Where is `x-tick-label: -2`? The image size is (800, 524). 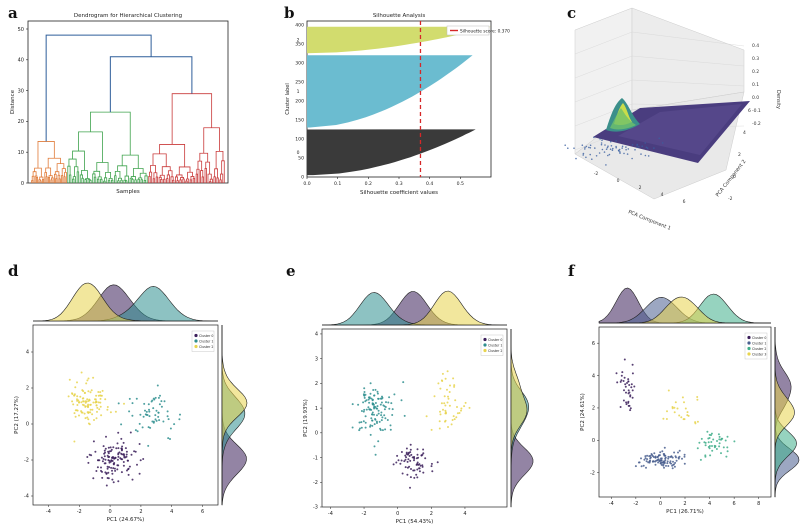 x-tick-label: -2 is located at coordinates (596, 174).